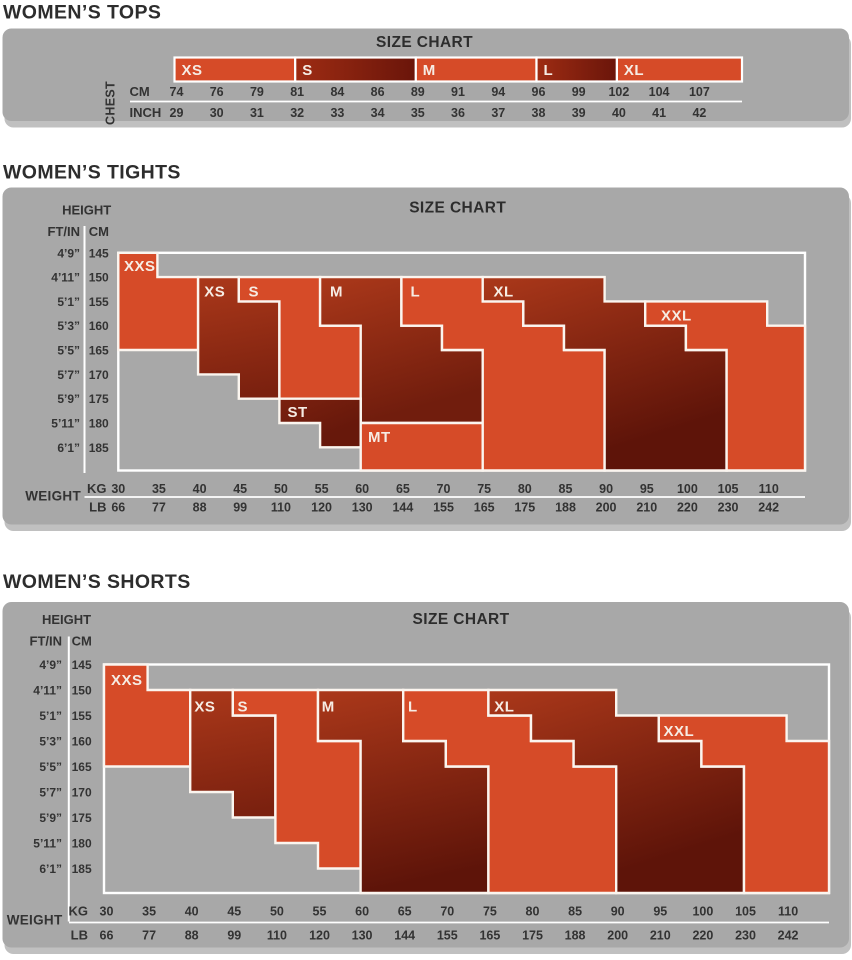  I want to click on svg-text: 4’11”, so click(47, 691).